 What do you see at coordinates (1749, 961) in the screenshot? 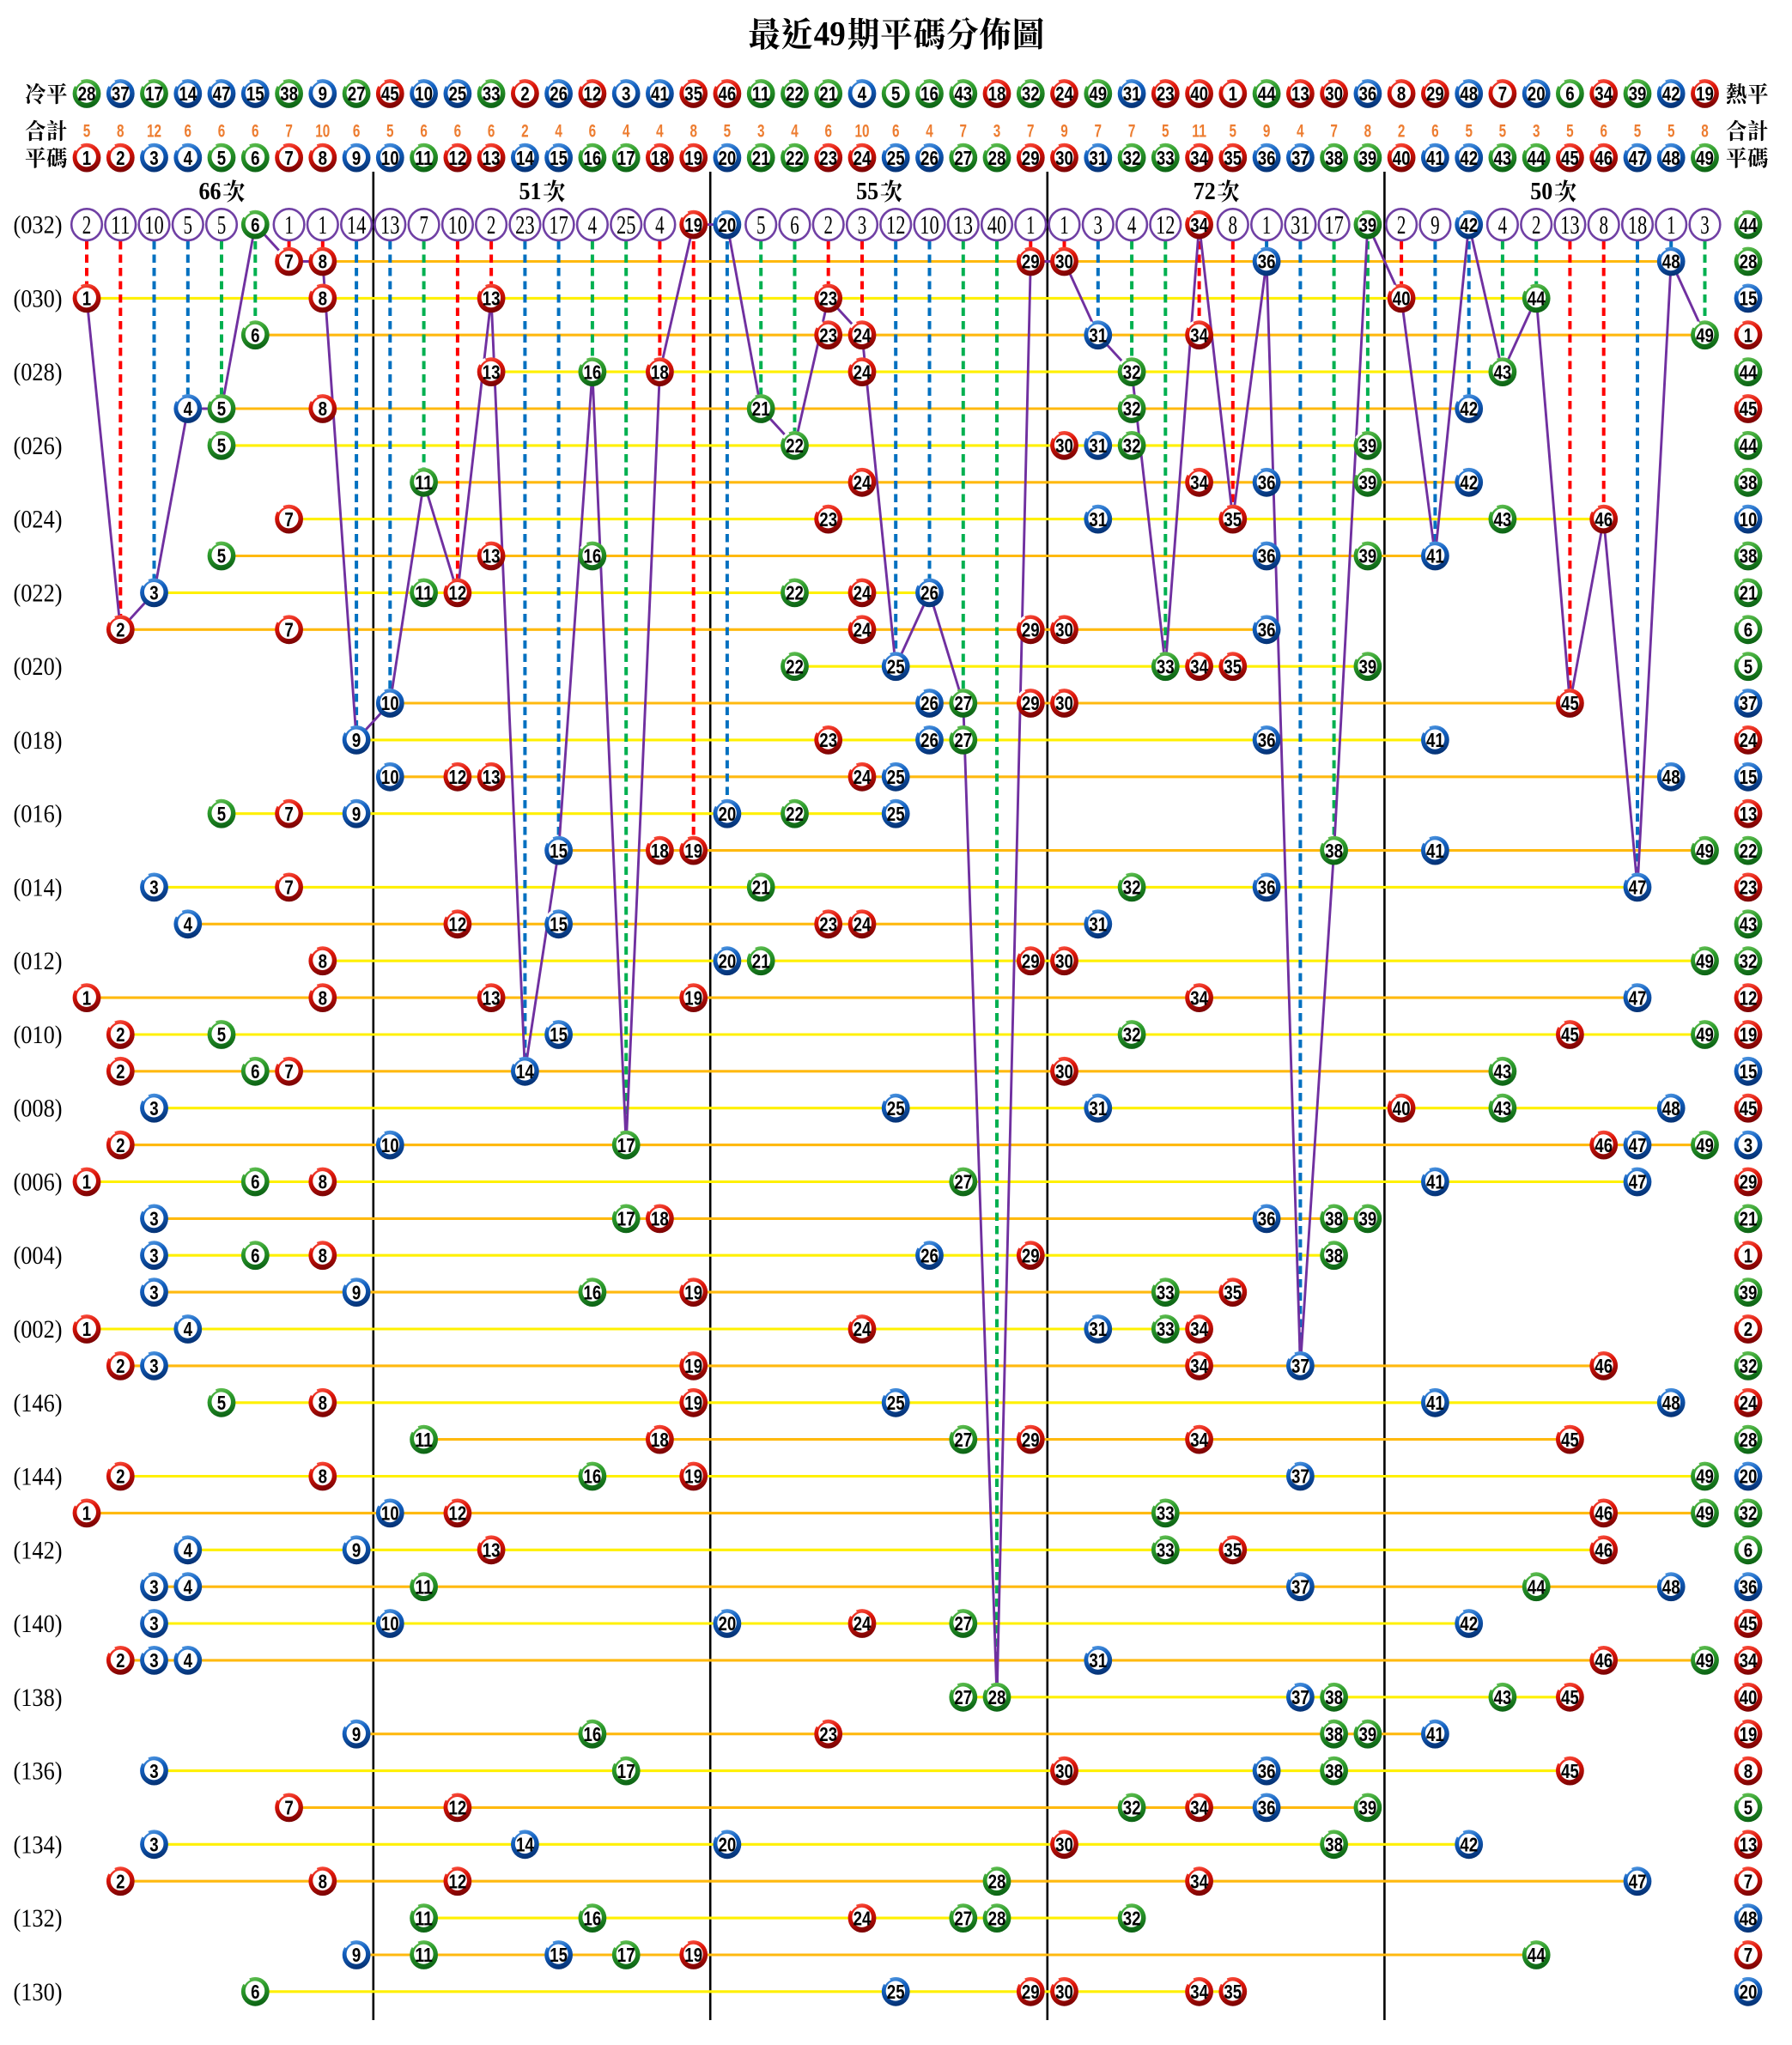
I see `svg-text: 32` at bounding box center [1749, 961].